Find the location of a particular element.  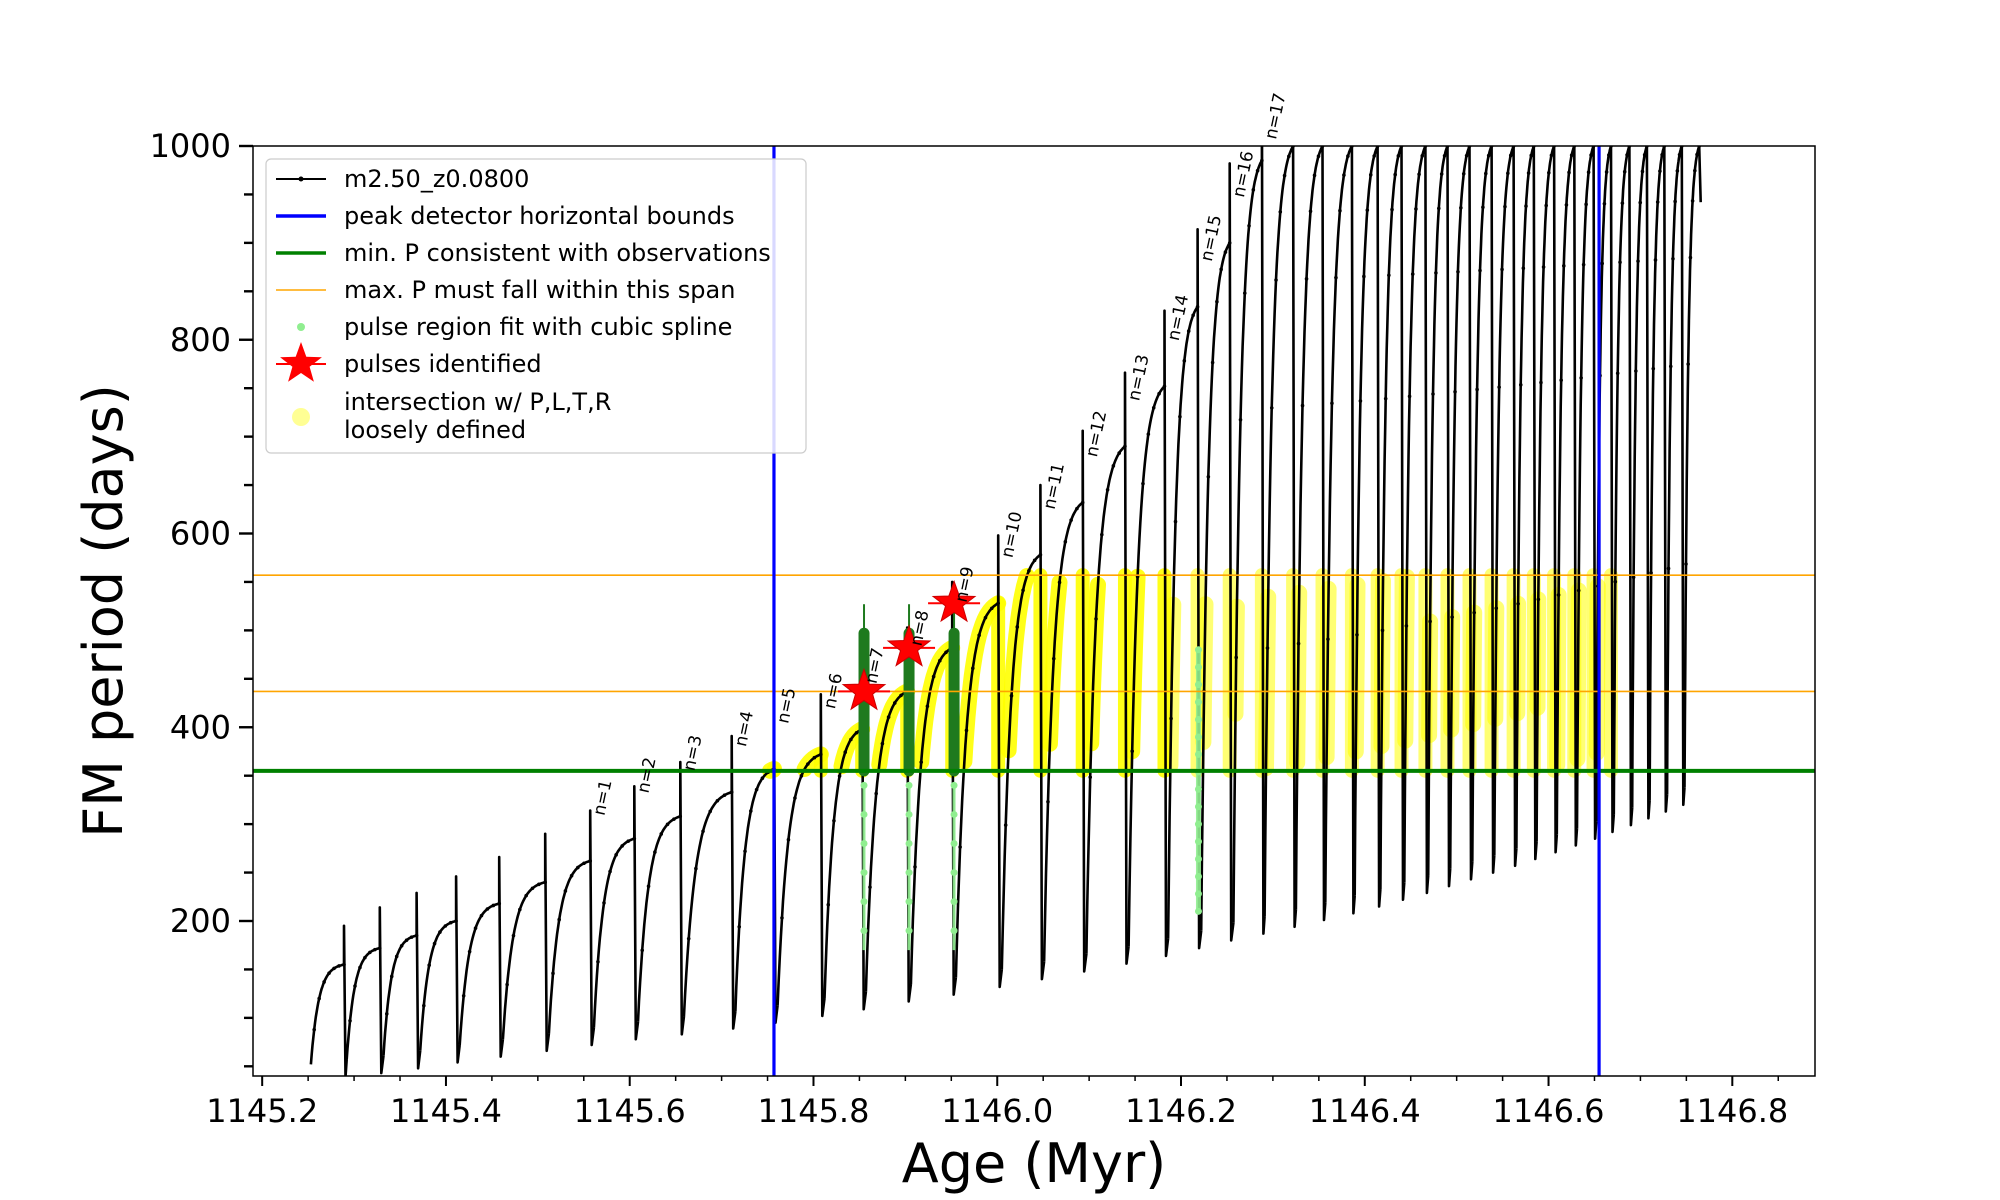

legend-box is located at coordinates (536, 306).